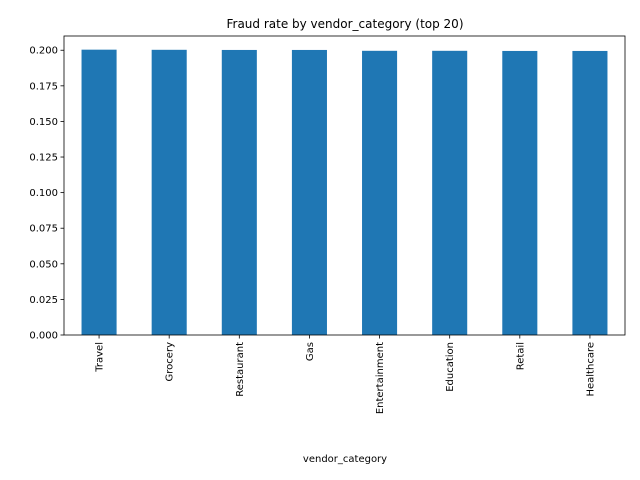 Image resolution: width=640 pixels, height=480 pixels. I want to click on bar-healthcare, so click(590, 192).